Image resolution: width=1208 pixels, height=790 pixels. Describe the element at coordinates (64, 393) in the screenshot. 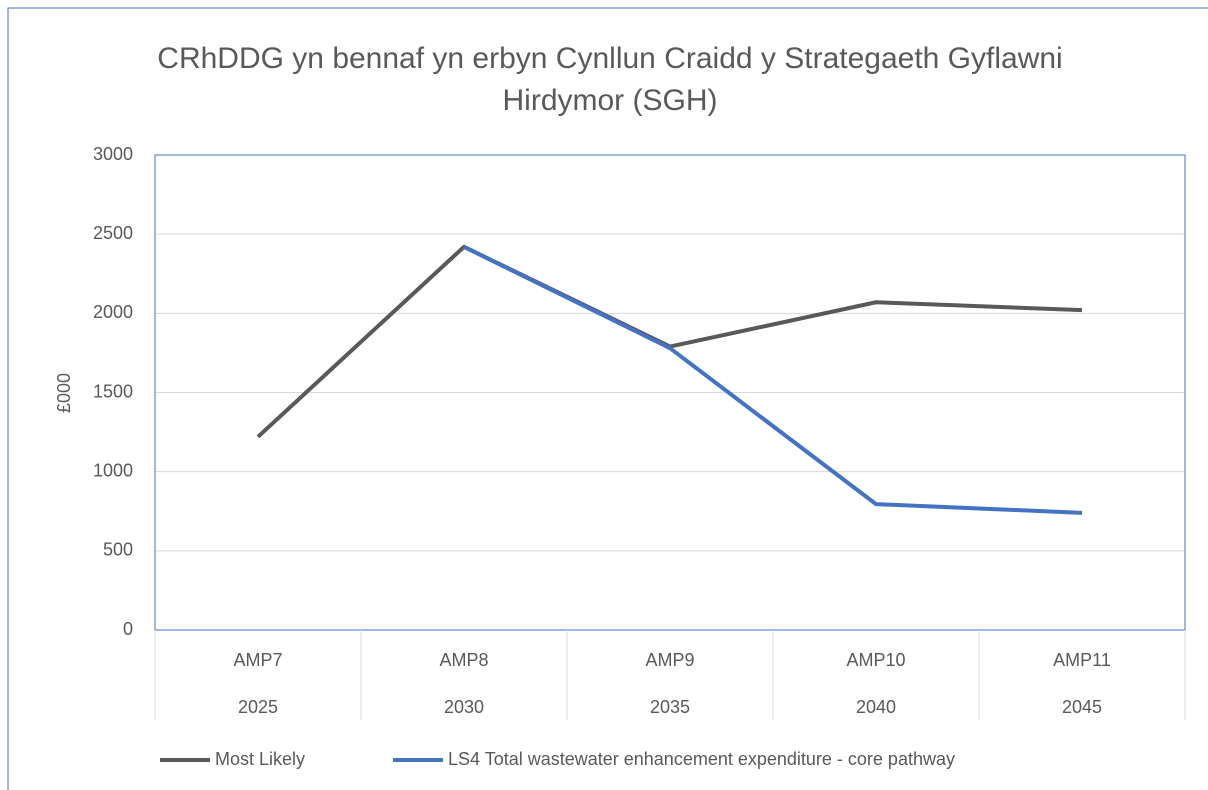

I see `y-axis-label: £000` at that location.